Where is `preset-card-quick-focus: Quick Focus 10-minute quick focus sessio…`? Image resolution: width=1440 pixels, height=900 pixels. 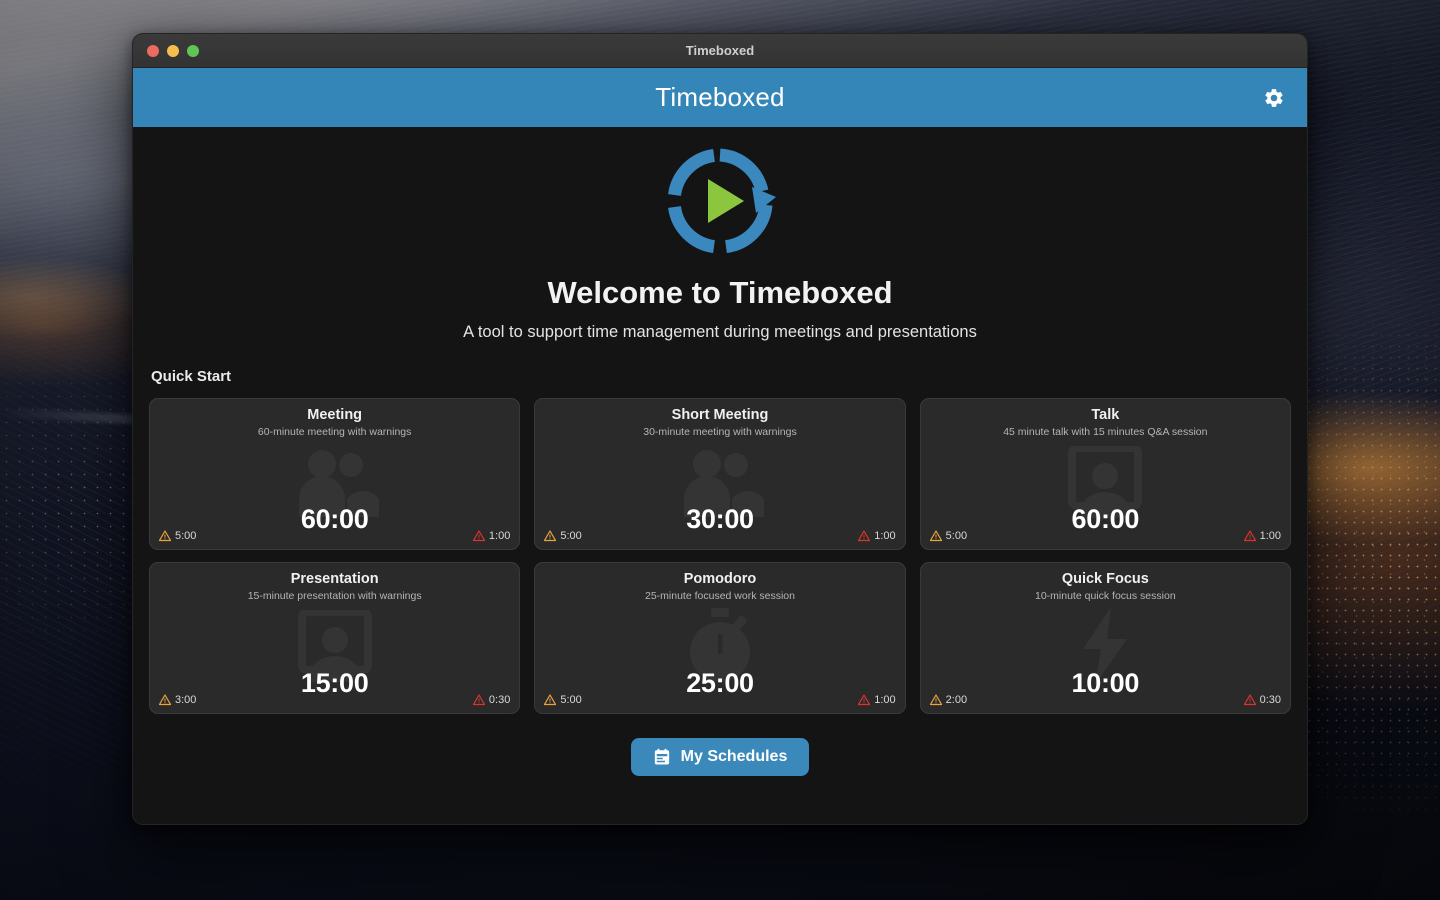
preset-card-quick-focus: Quick Focus 10-minute quick focus sessio… is located at coordinates (1105, 638).